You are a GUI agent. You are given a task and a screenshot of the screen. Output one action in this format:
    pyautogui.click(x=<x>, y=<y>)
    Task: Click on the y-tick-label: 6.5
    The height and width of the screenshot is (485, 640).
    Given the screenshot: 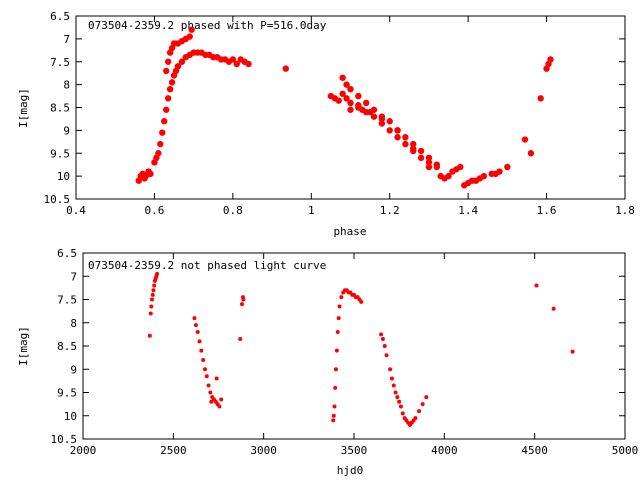 What is the action you would take?
    pyautogui.click(x=67, y=253)
    